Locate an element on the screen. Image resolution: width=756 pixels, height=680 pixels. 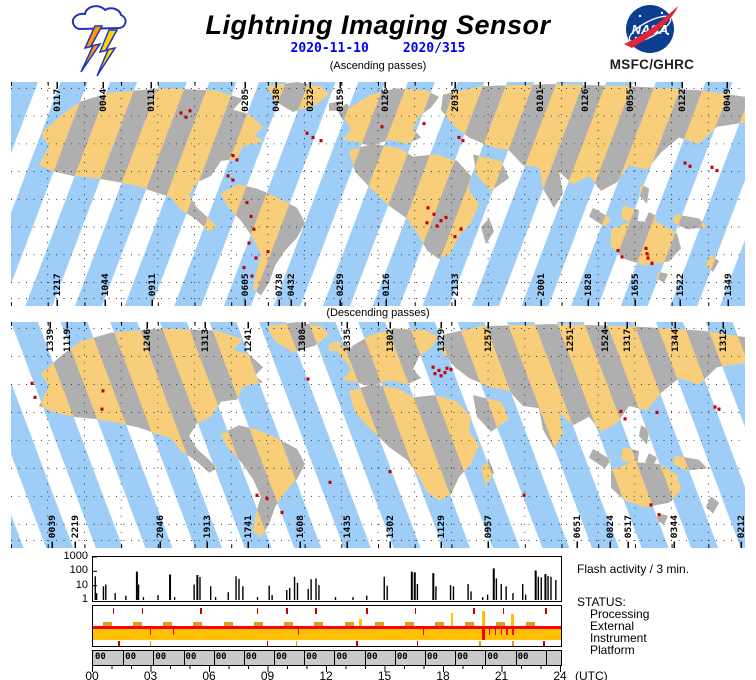
orbit-time-label: 2033 is located at coordinates (455, 100).